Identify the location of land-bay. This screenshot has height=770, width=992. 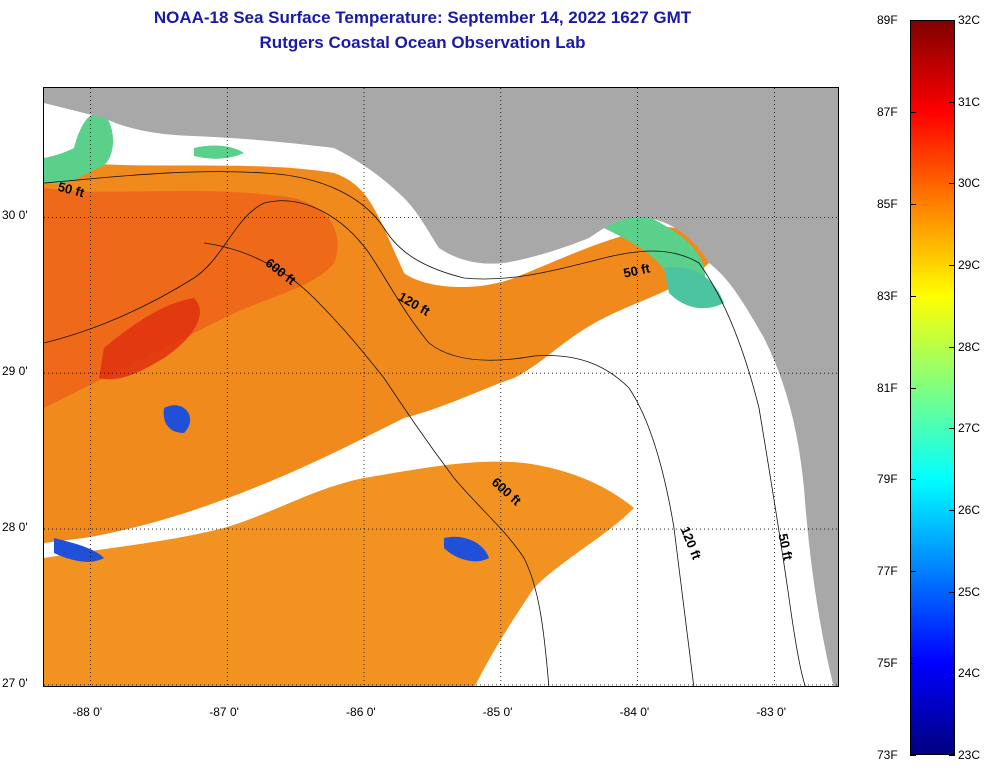
(219, 152).